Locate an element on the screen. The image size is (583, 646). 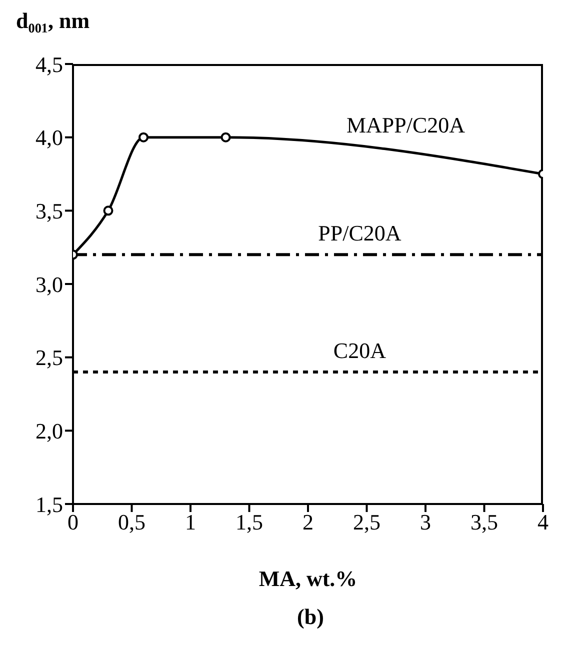
x-tick-label: 0,5 is located at coordinates (132, 522).